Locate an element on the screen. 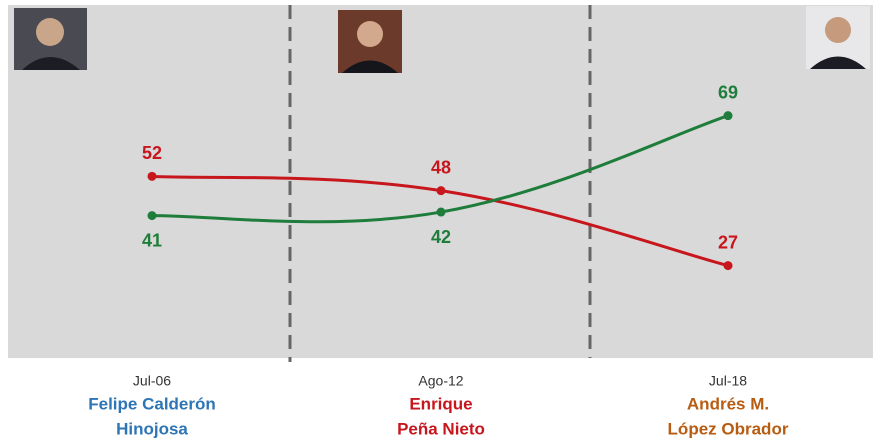  president-name: Andrés M. is located at coordinates (728, 403).